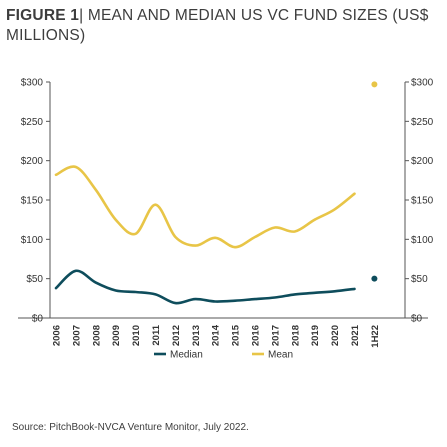 Image resolution: width=447 pixels, height=447 pixels. What do you see at coordinates (32, 122) in the screenshot?
I see `y-tick-label-left: $250` at bounding box center [32, 122].